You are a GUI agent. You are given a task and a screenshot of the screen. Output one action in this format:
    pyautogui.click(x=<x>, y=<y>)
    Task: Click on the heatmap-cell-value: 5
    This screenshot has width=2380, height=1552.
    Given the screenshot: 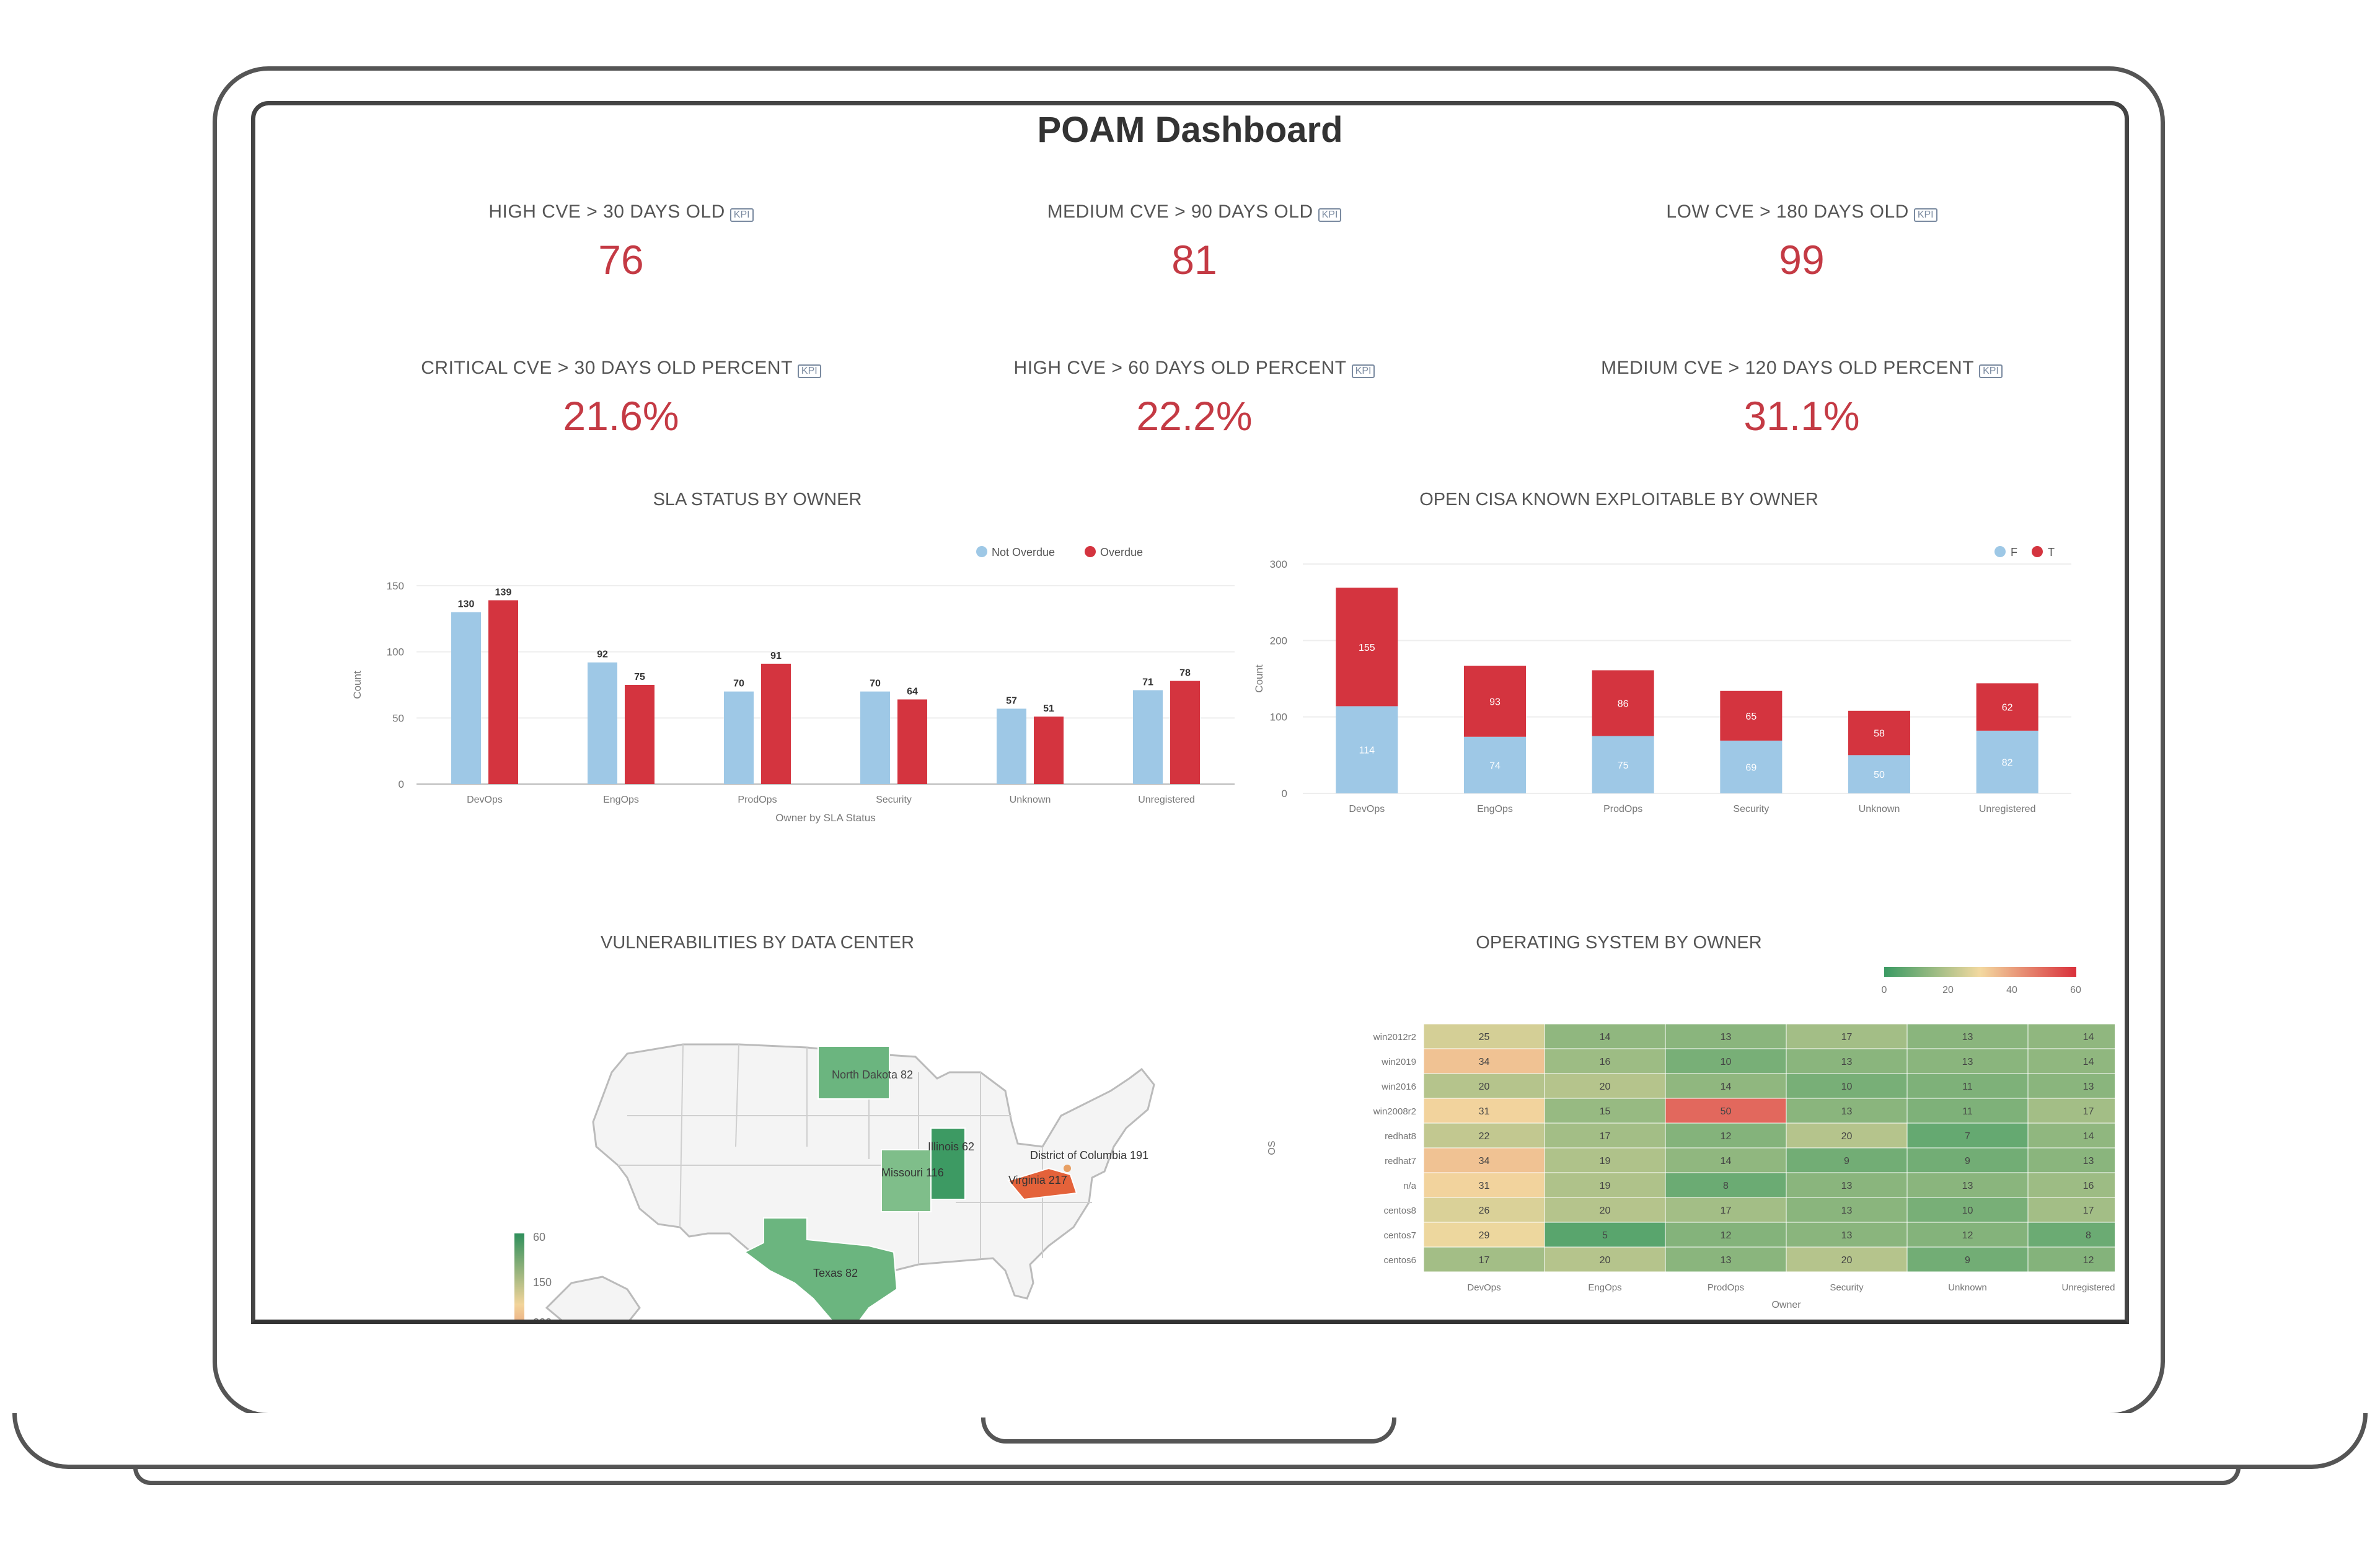 What is the action you would take?
    pyautogui.click(x=1605, y=1235)
    